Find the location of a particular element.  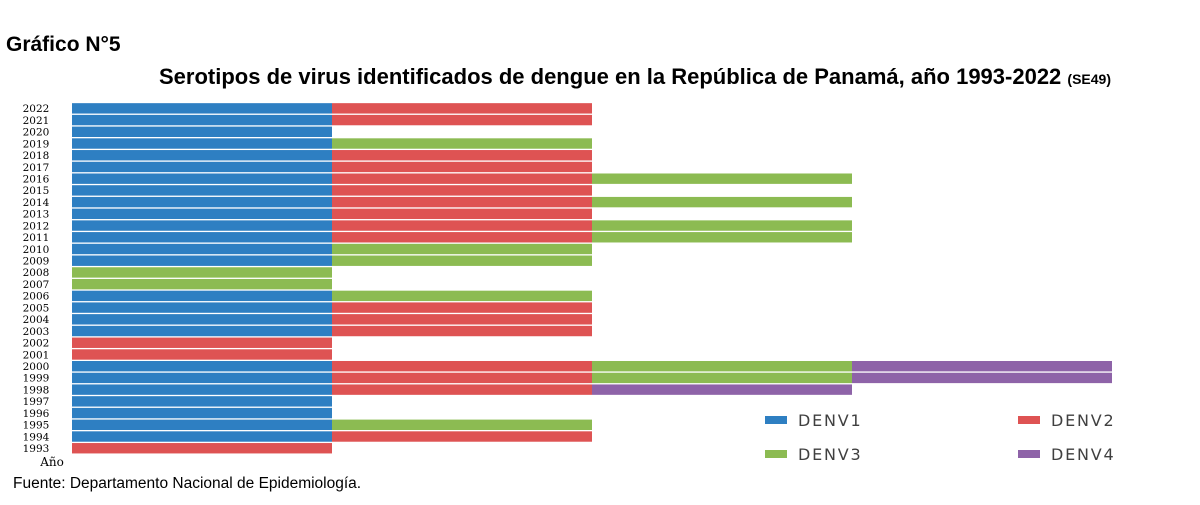

chart-title-suffix: (SE49) is located at coordinates (1089, 79).